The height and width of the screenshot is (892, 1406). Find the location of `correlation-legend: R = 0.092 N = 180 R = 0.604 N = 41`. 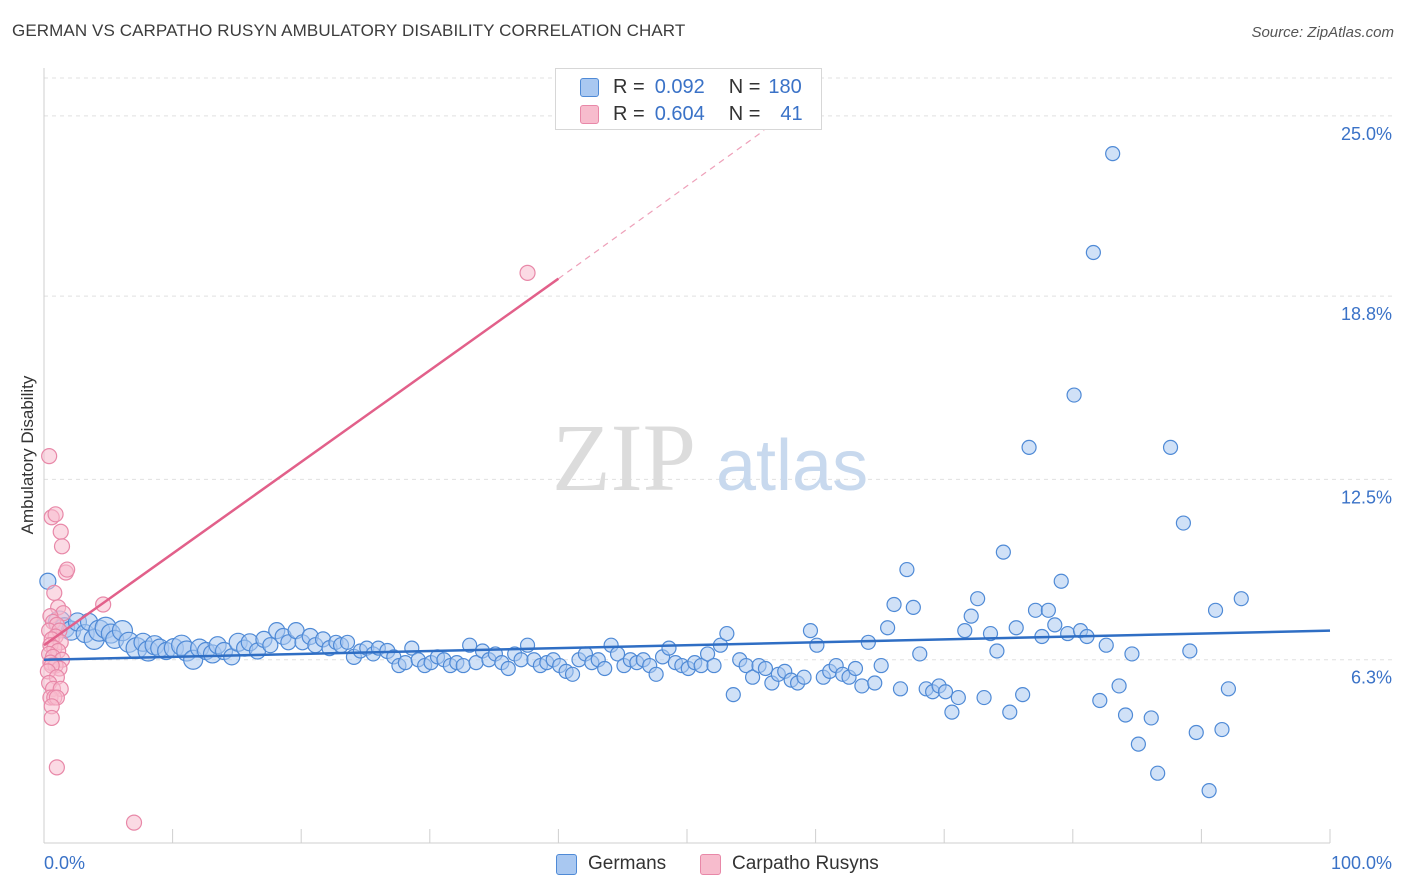

correlation-legend: R = 0.092 N = 180 R = 0.604 N = 41 is located at coordinates (688, 99).